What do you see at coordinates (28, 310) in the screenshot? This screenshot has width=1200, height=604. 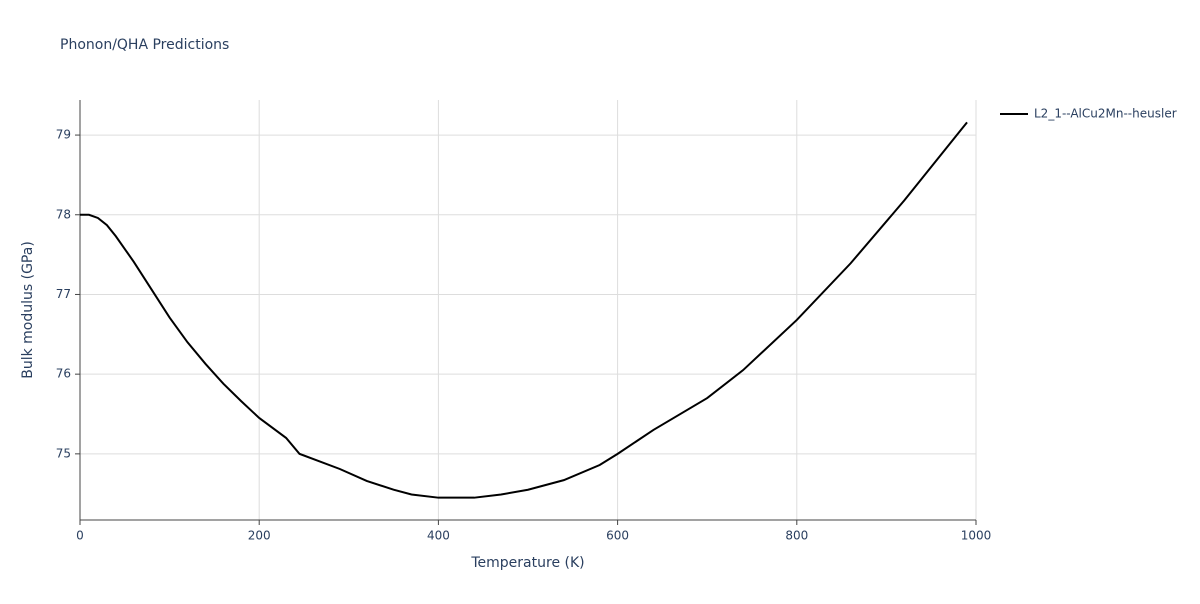 I see `y-axis-title: Bulk modulus (GPa)` at bounding box center [28, 310].